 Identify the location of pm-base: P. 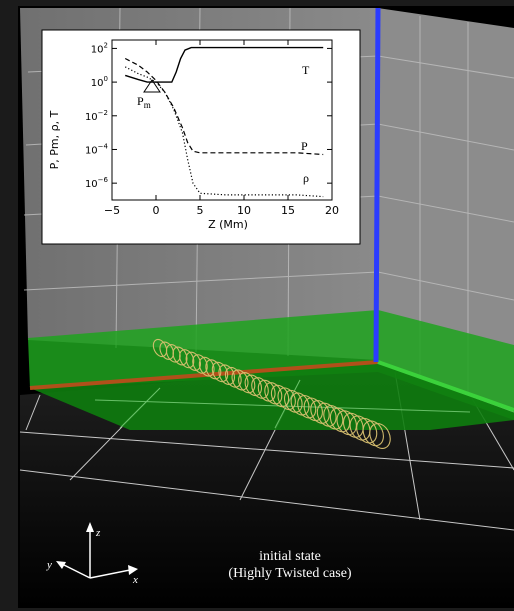
(140, 101).